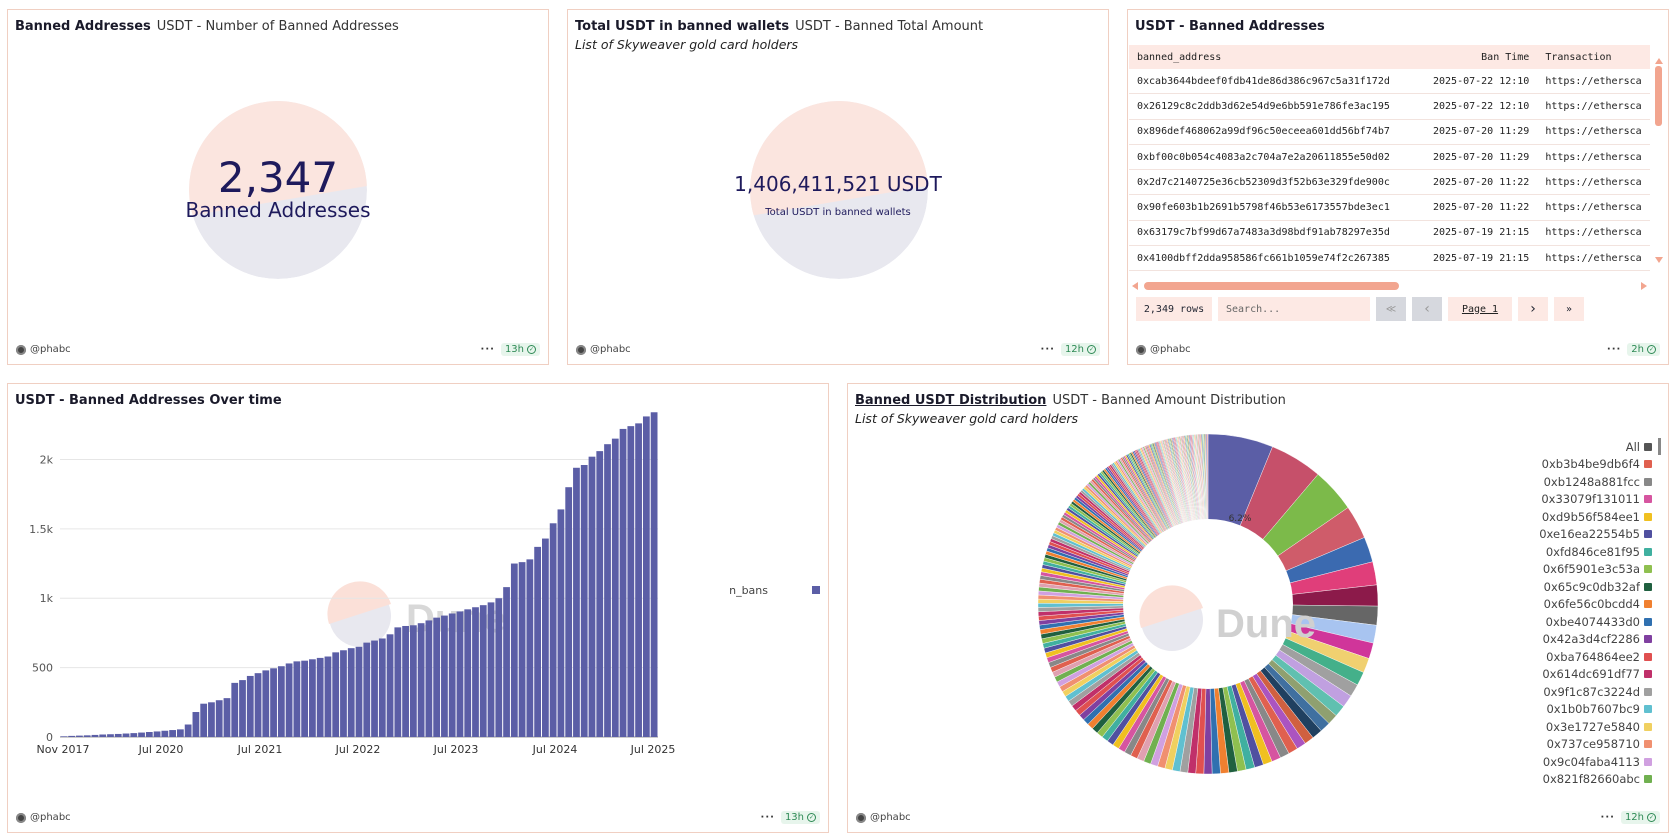 This screenshot has height=839, width=1675. What do you see at coordinates (1230, 26) in the screenshot?
I see `panel-title-text: USDT - Banned Addresses` at bounding box center [1230, 26].